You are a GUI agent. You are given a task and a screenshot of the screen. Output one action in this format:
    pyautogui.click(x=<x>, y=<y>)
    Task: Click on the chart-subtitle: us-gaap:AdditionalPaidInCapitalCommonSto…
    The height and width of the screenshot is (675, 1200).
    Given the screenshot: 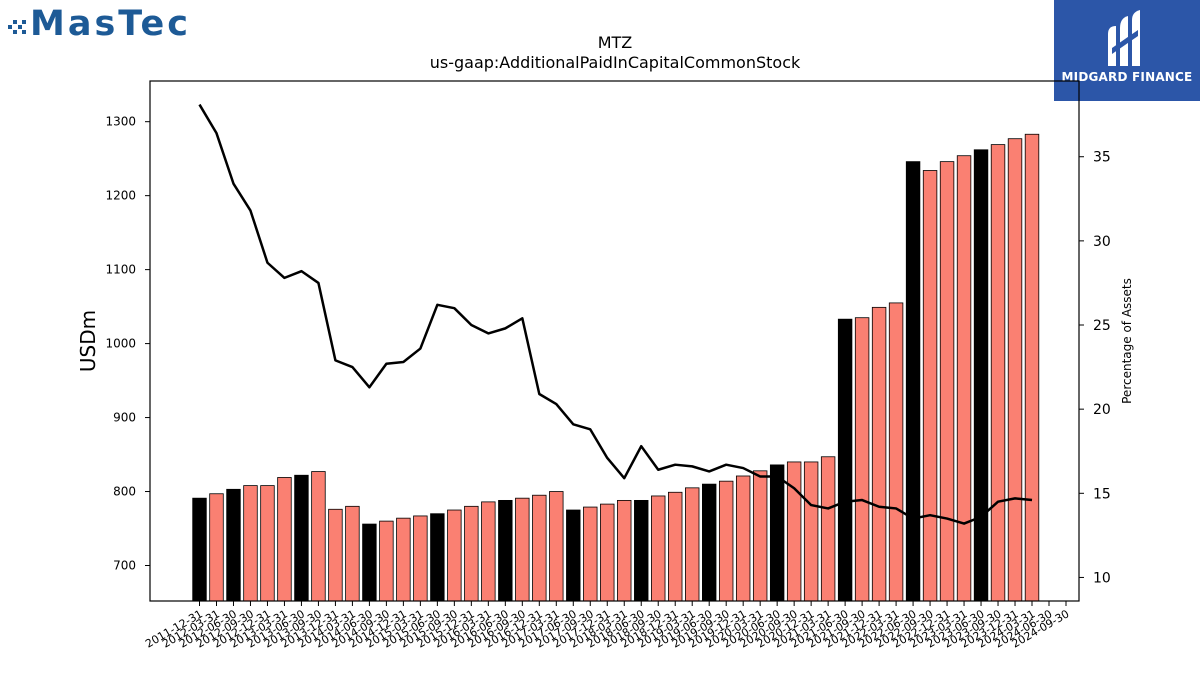 What is the action you would take?
    pyautogui.click(x=615, y=62)
    